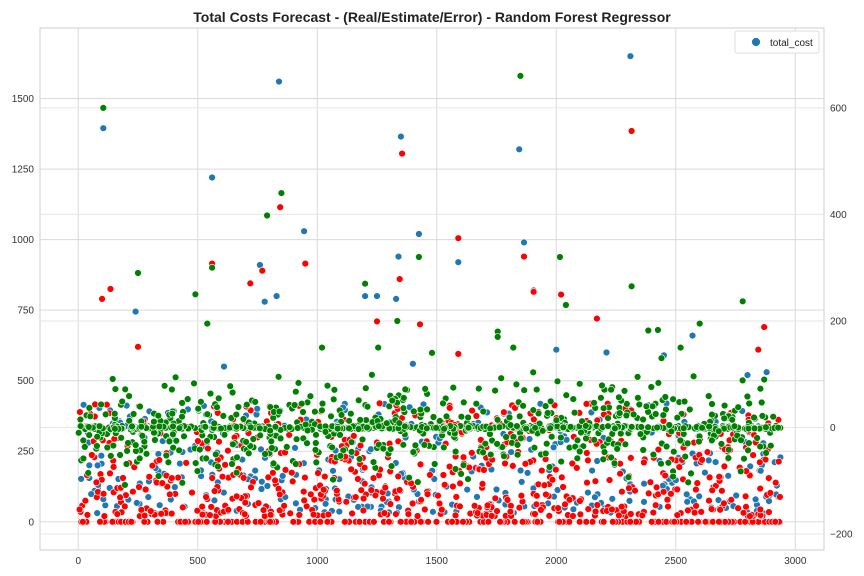  Describe the element at coordinates (23, 99) in the screenshot. I see `y-tick-label: 1500` at that location.